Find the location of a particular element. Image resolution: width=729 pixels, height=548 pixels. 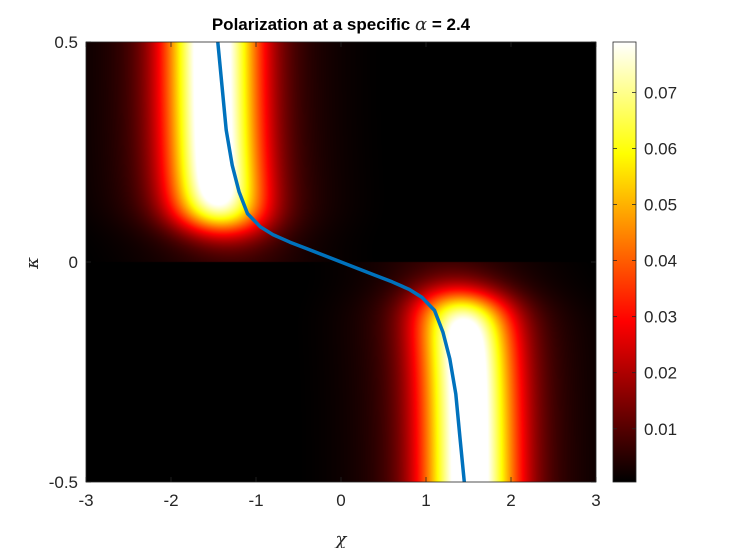

colorbar-tick-label: 0.06 is located at coordinates (660, 148).